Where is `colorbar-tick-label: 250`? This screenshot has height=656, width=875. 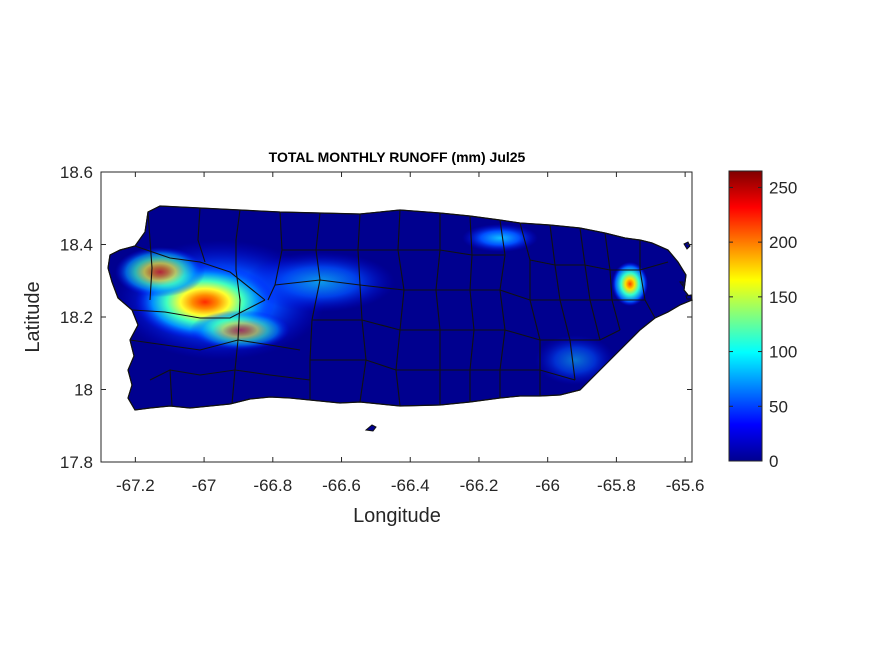 colorbar-tick-label: 250 is located at coordinates (783, 187).